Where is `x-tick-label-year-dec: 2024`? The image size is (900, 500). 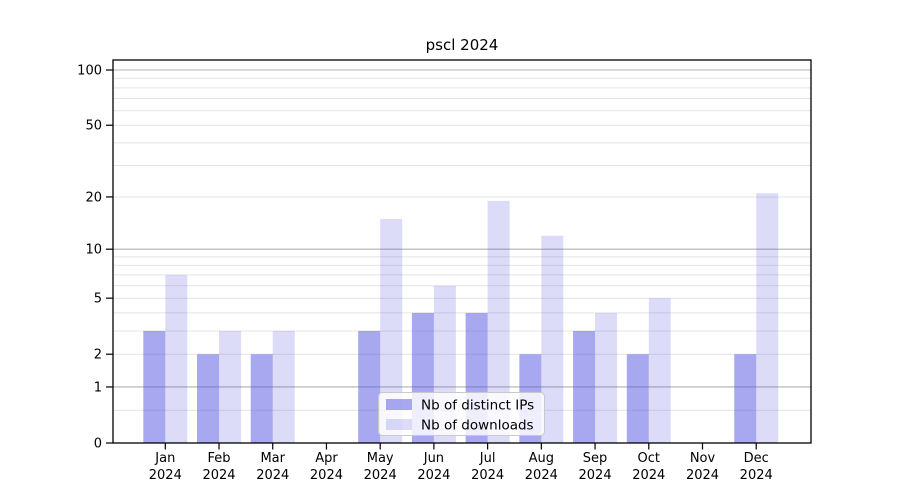 x-tick-label-year-dec: 2024 is located at coordinates (756, 475).